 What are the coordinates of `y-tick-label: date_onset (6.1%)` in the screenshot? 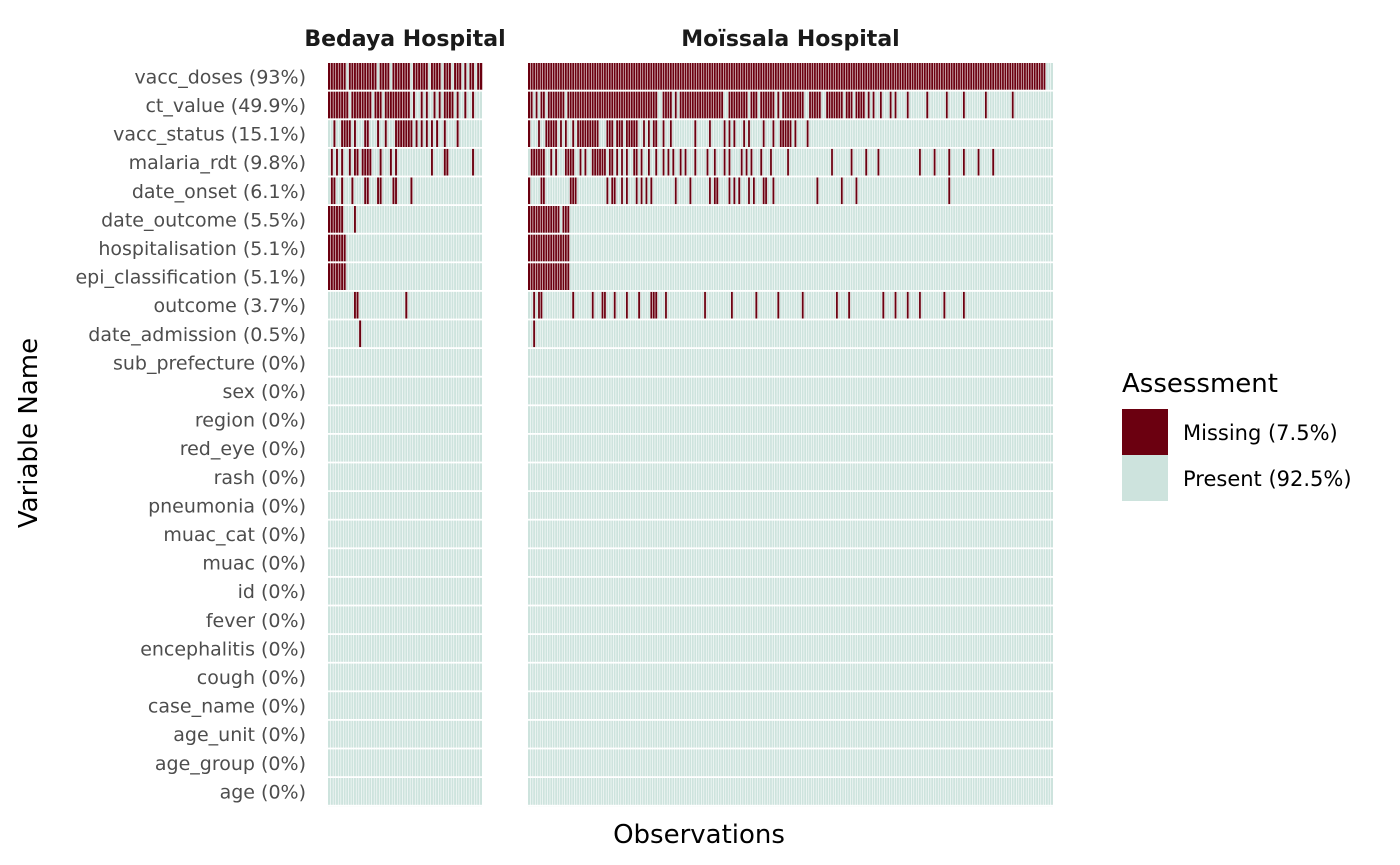 It's located at (219, 192).